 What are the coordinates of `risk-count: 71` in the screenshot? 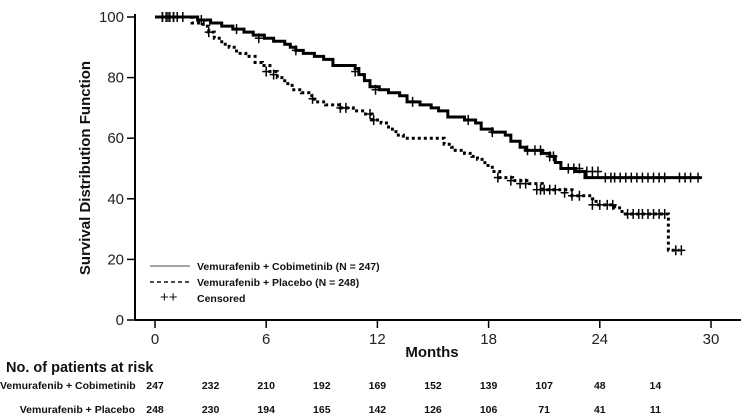 It's located at (544, 410).